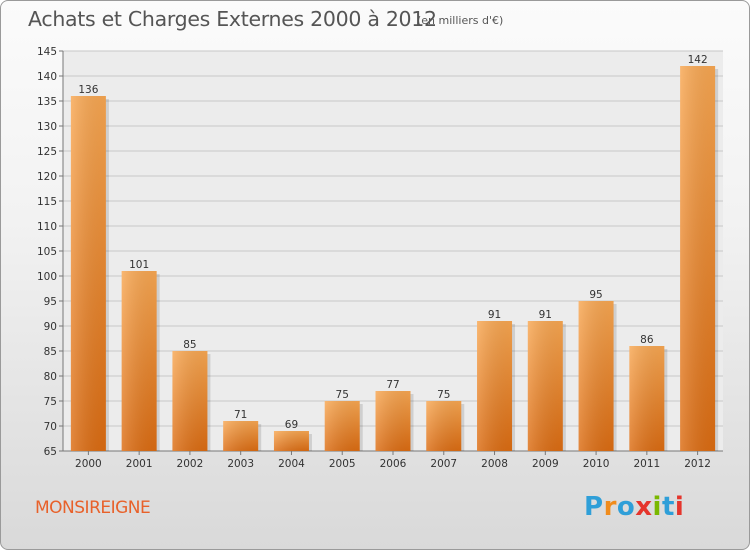 This screenshot has height=550, width=750. Describe the element at coordinates (47, 252) in the screenshot. I see `y-tick-label: 105` at that location.